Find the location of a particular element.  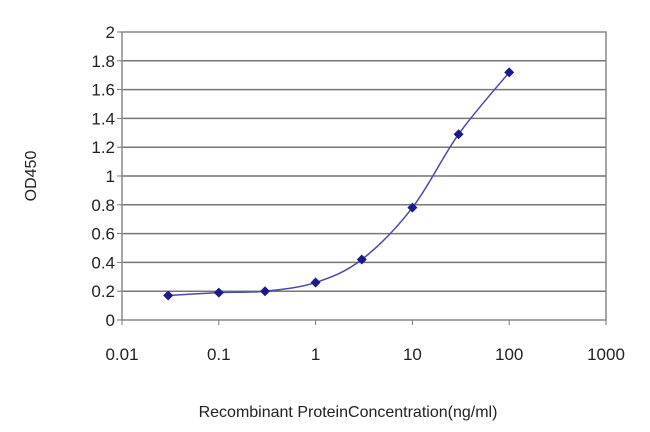

y-tick-label: 0.8 is located at coordinates (103, 205).